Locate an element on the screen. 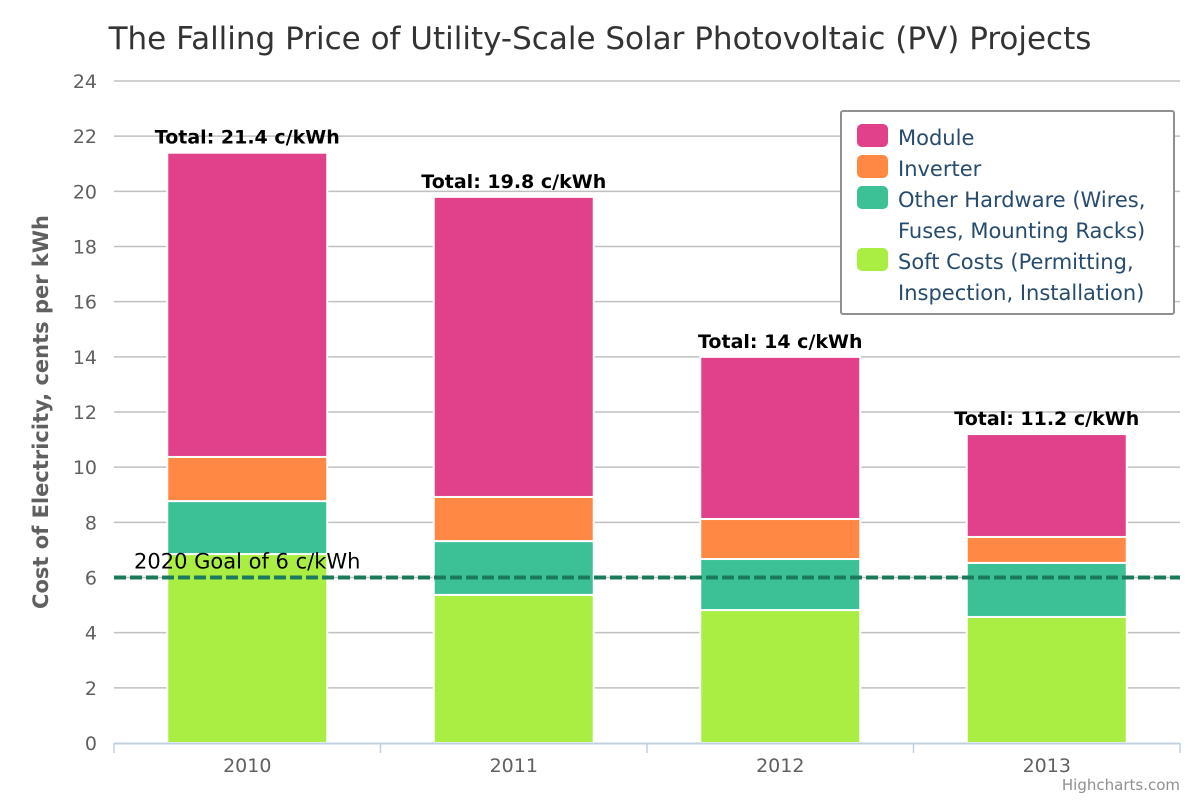 The width and height of the screenshot is (1200, 800). bar-segment-other-2012 is located at coordinates (780, 585).